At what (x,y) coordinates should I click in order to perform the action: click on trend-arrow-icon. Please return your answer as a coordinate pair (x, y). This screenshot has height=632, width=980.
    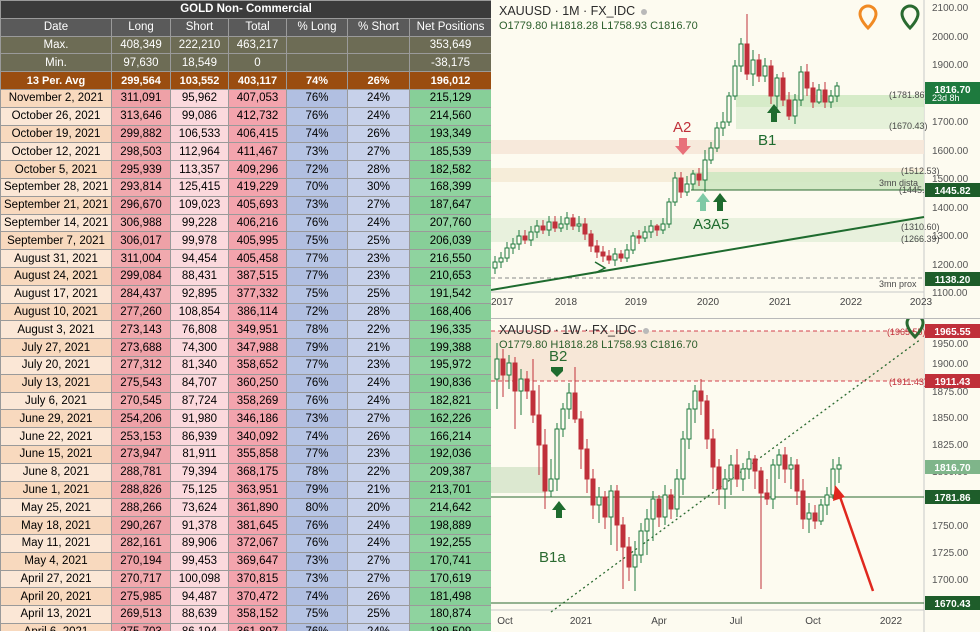
    Looking at the image, I should click on (600, 267).